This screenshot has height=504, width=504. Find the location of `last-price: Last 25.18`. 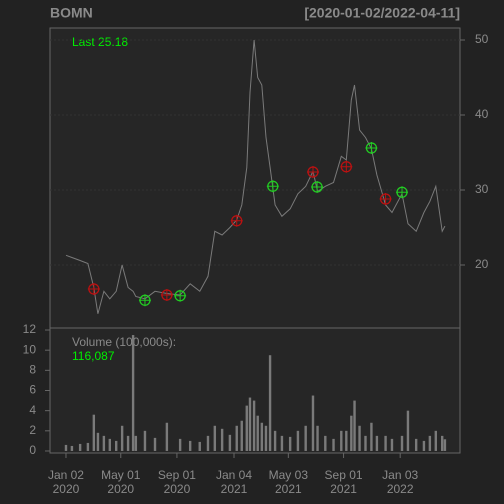

last-price: Last 25.18 is located at coordinates (100, 42).